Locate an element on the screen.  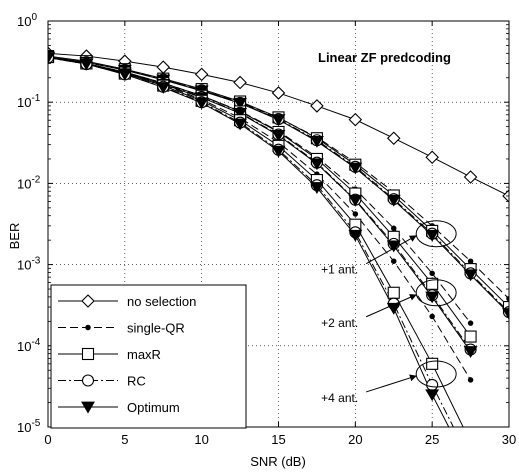
legend-label: Optimum is located at coordinates (153, 407).